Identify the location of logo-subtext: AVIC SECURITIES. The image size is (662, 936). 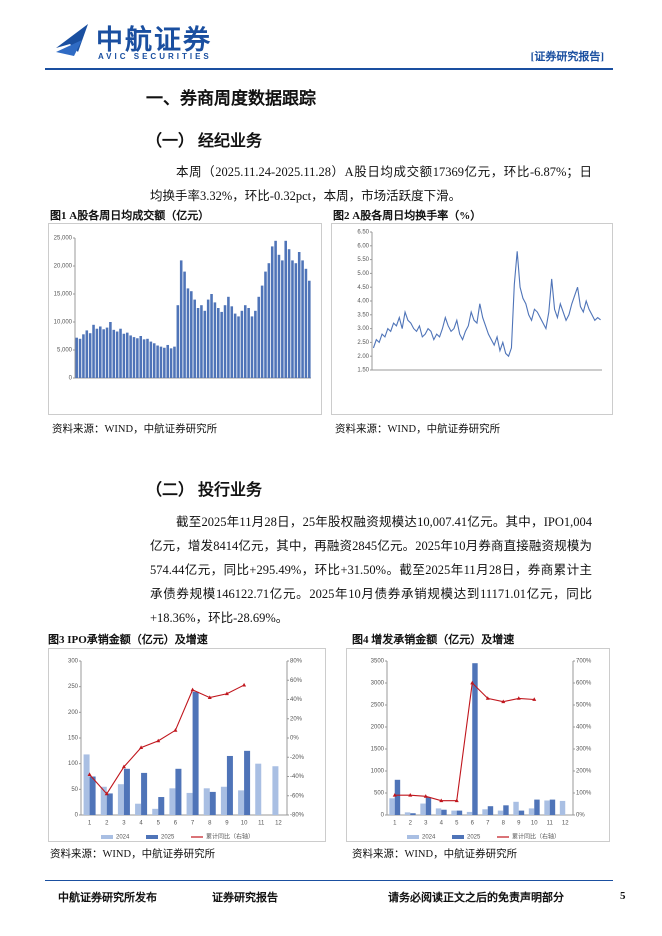
(155, 56).